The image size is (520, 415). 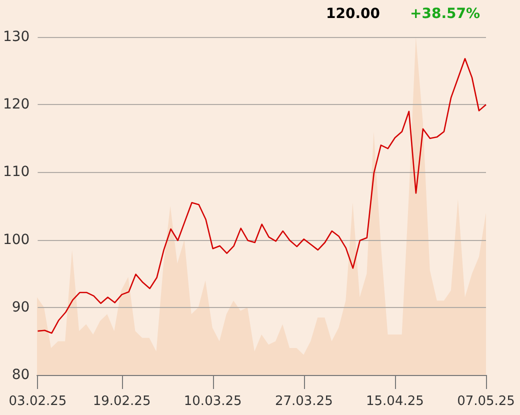 What do you see at coordinates (395, 401) in the screenshot?
I see `x-tick-label: 15.04.25` at bounding box center [395, 401].